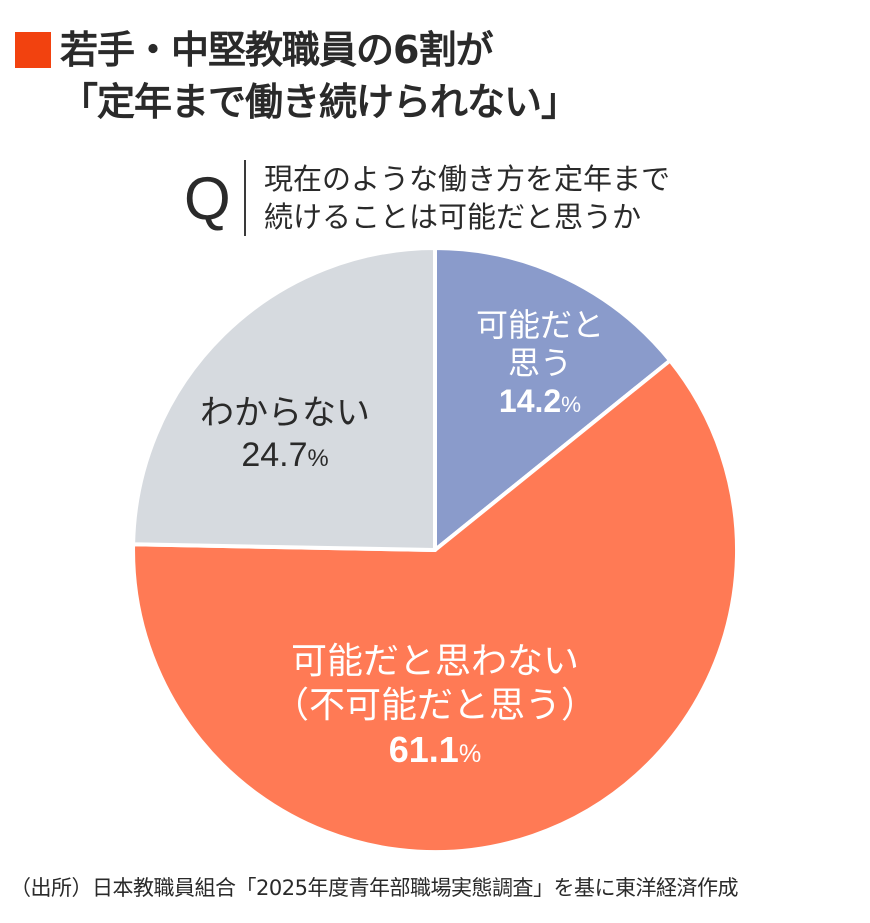 Image resolution: width=870 pixels, height=923 pixels. I want to click on title-accent-square, so click(33, 50).